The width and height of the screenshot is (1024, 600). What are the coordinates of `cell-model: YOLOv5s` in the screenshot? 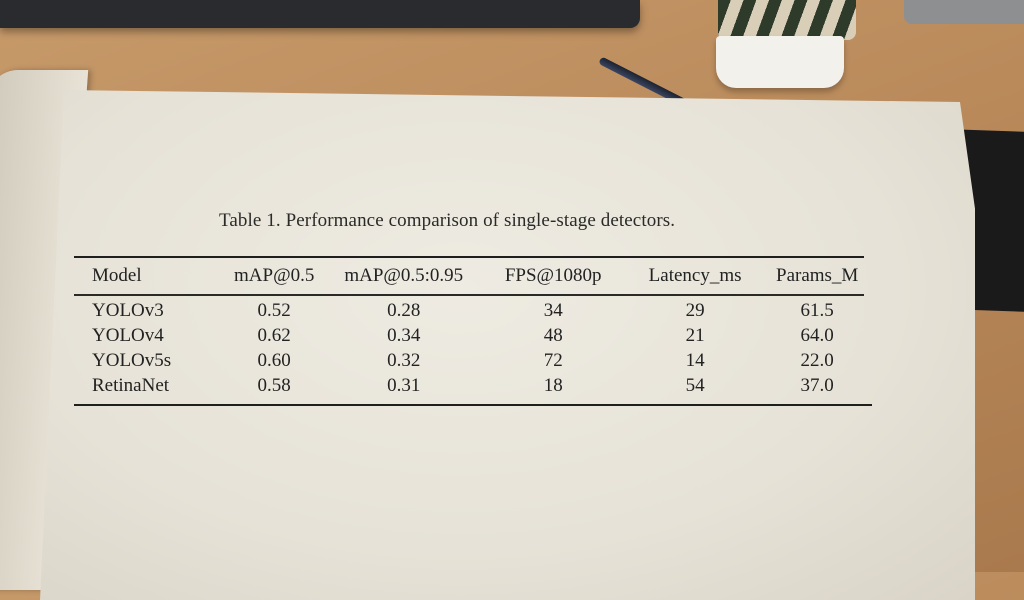 It's located at (132, 360).